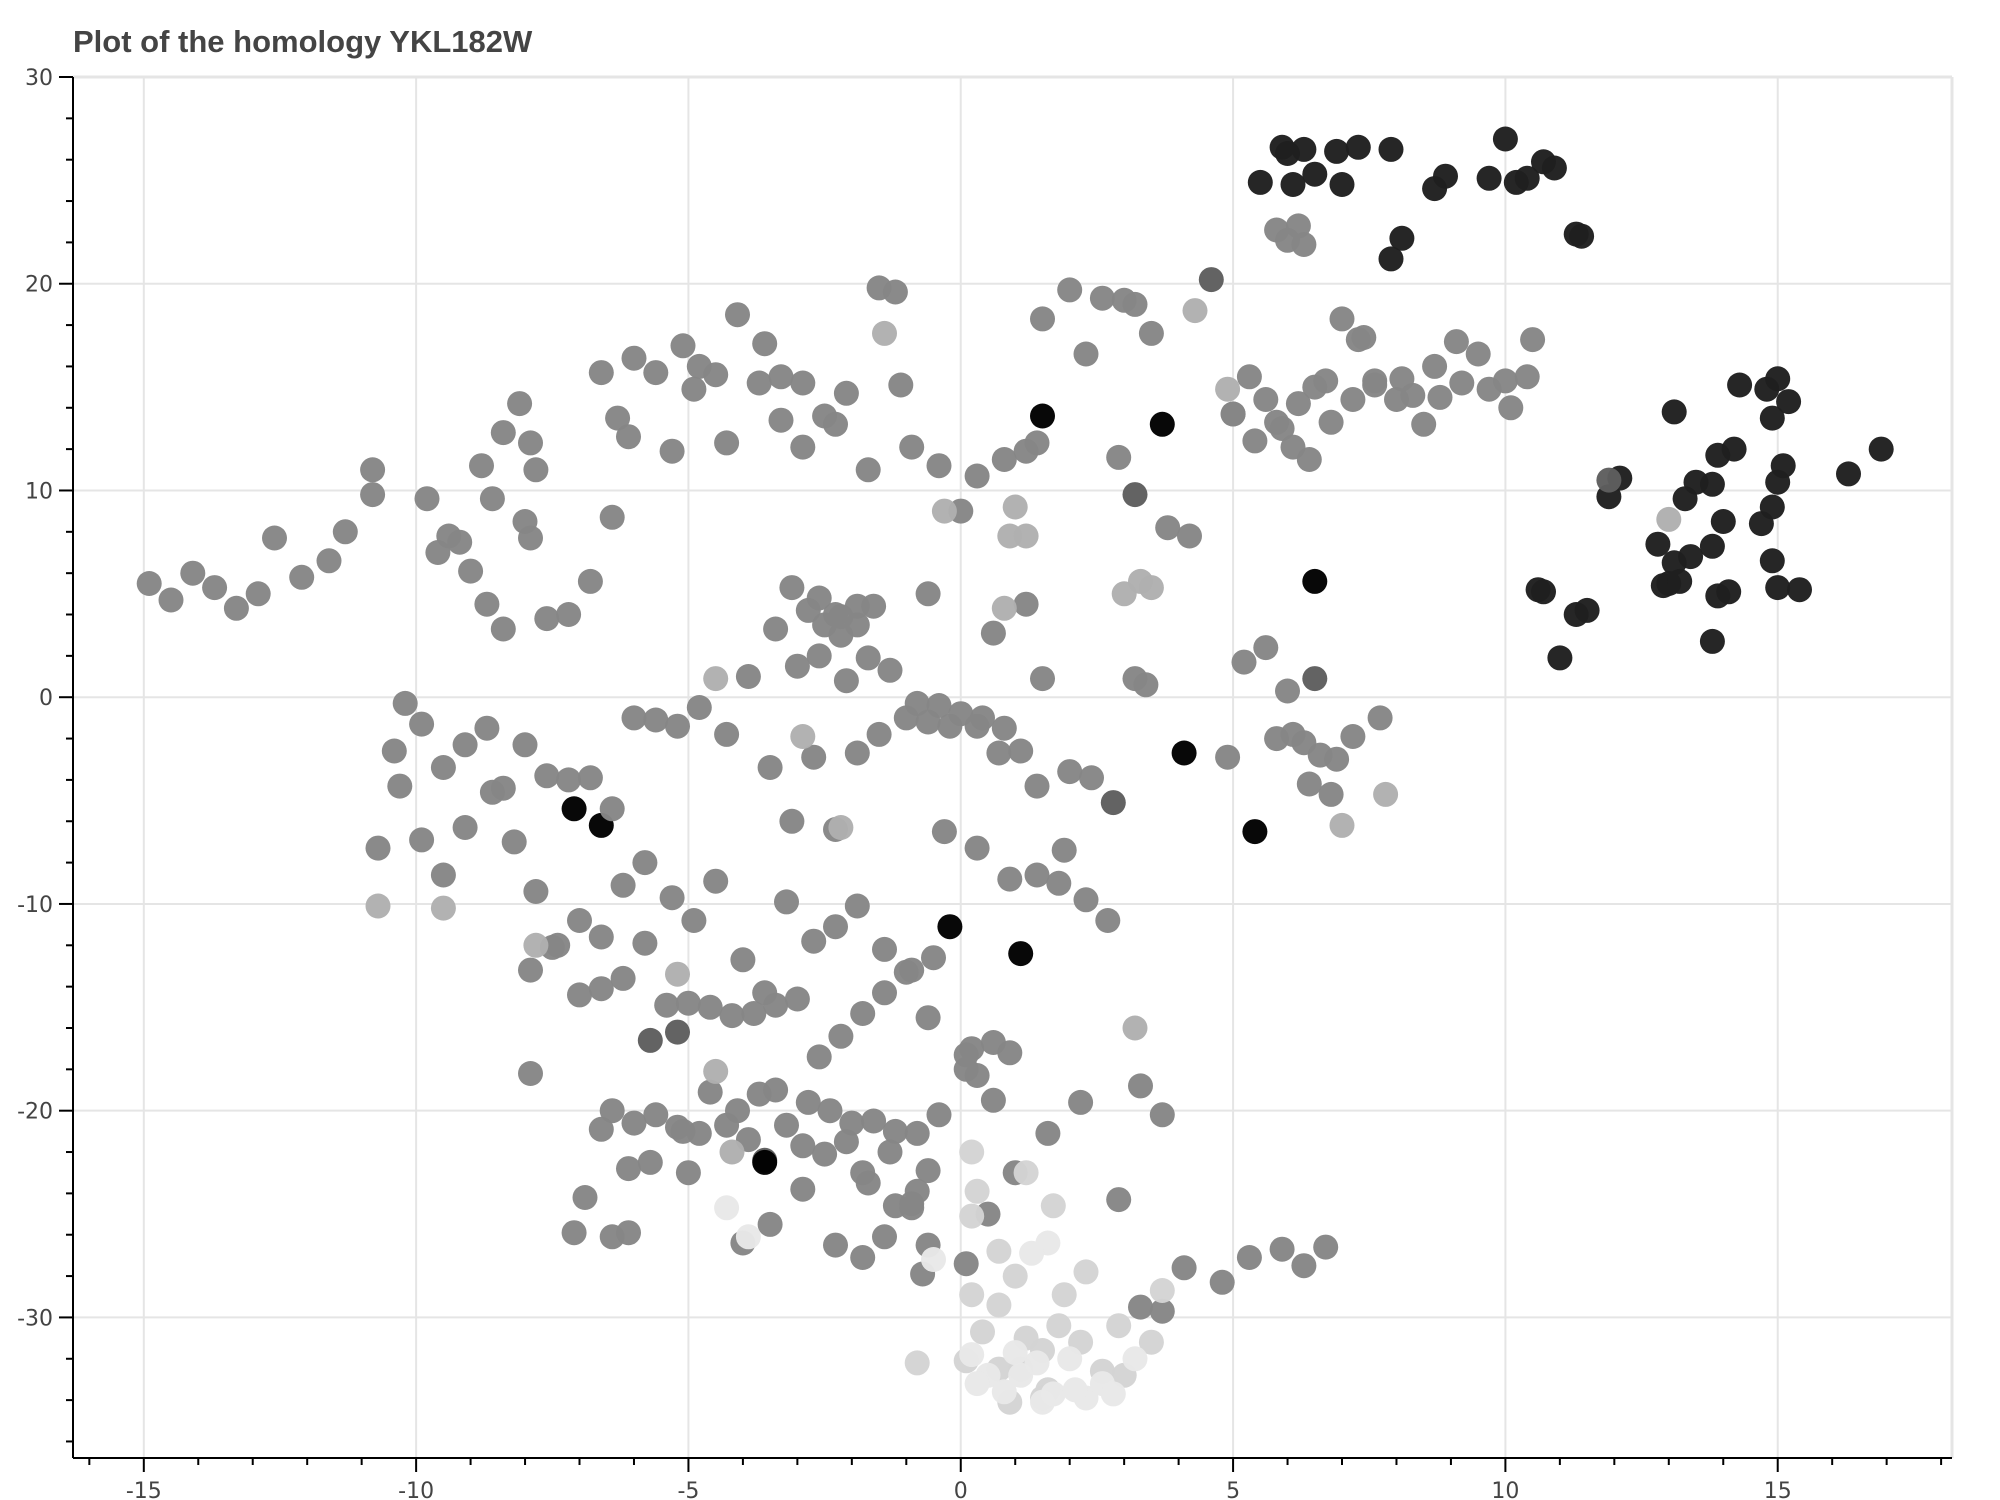 The width and height of the screenshot is (2000, 1500). Describe the element at coordinates (35, 905) in the screenshot. I see `y-tick-label: -10` at that location.